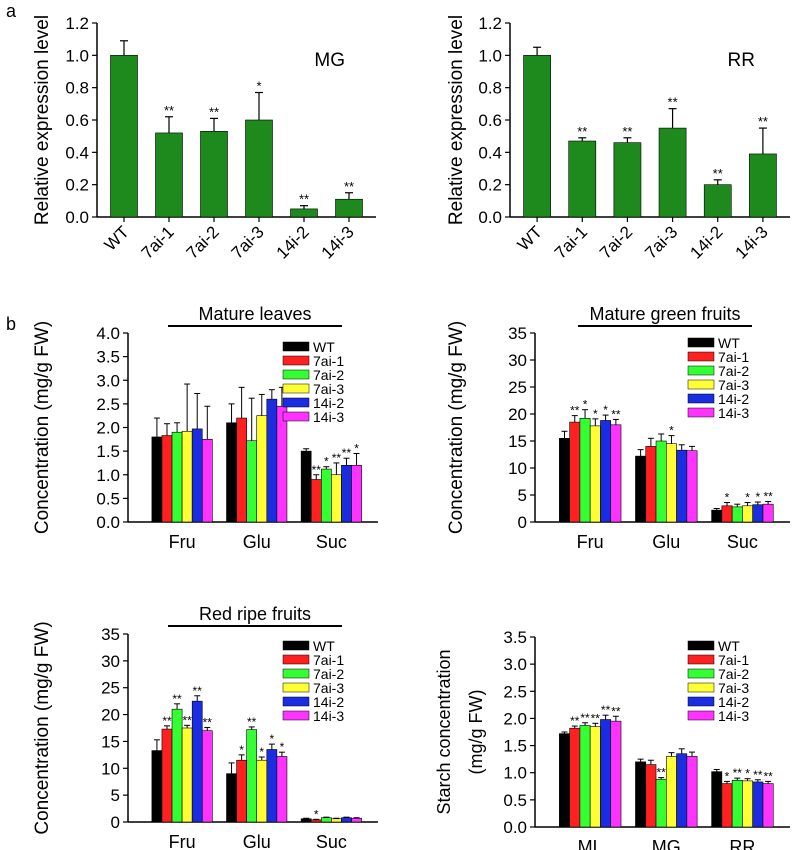 The image size is (796, 850). What do you see at coordinates (258, 86) in the screenshot?
I see `a-mg-significance-mark: *` at bounding box center [258, 86].